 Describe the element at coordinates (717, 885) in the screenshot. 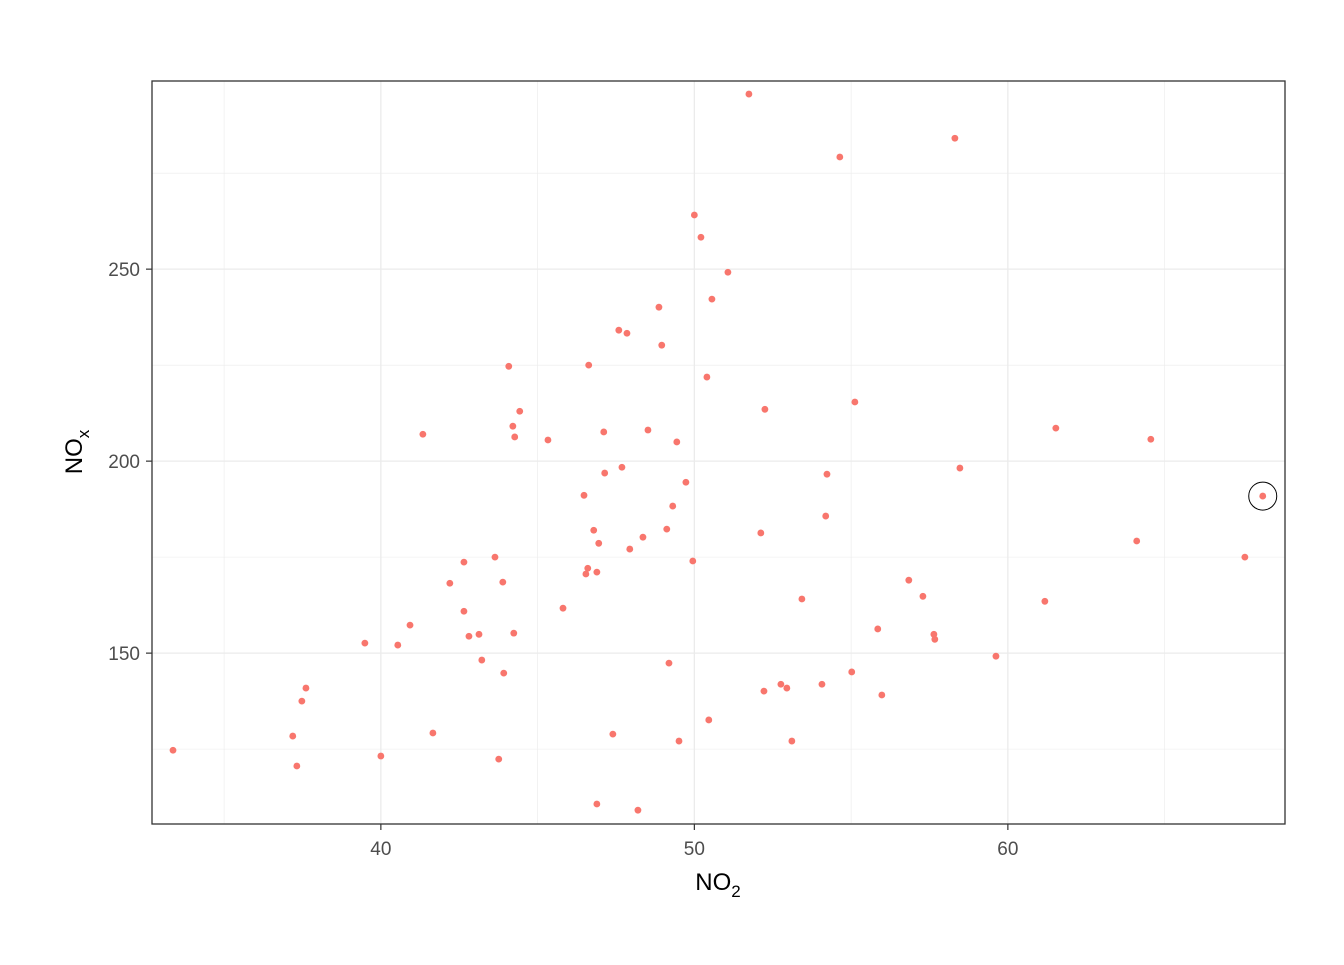

I see `x-axis-title: NO2` at that location.